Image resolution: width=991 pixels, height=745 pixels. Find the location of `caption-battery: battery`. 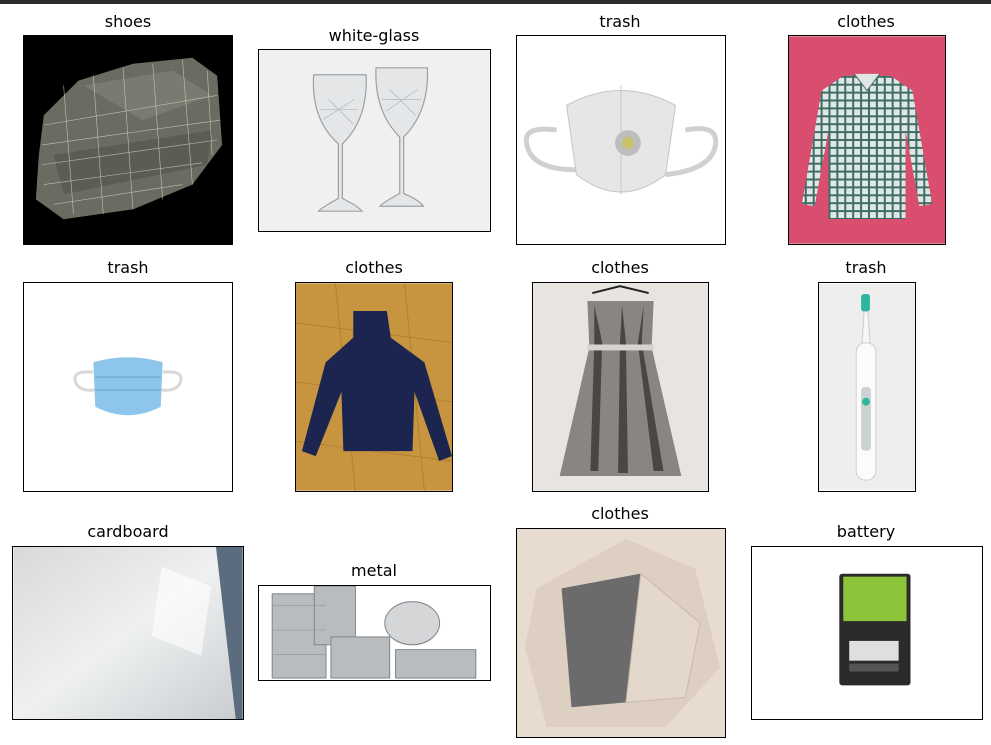

caption-battery: battery is located at coordinates (866, 531).